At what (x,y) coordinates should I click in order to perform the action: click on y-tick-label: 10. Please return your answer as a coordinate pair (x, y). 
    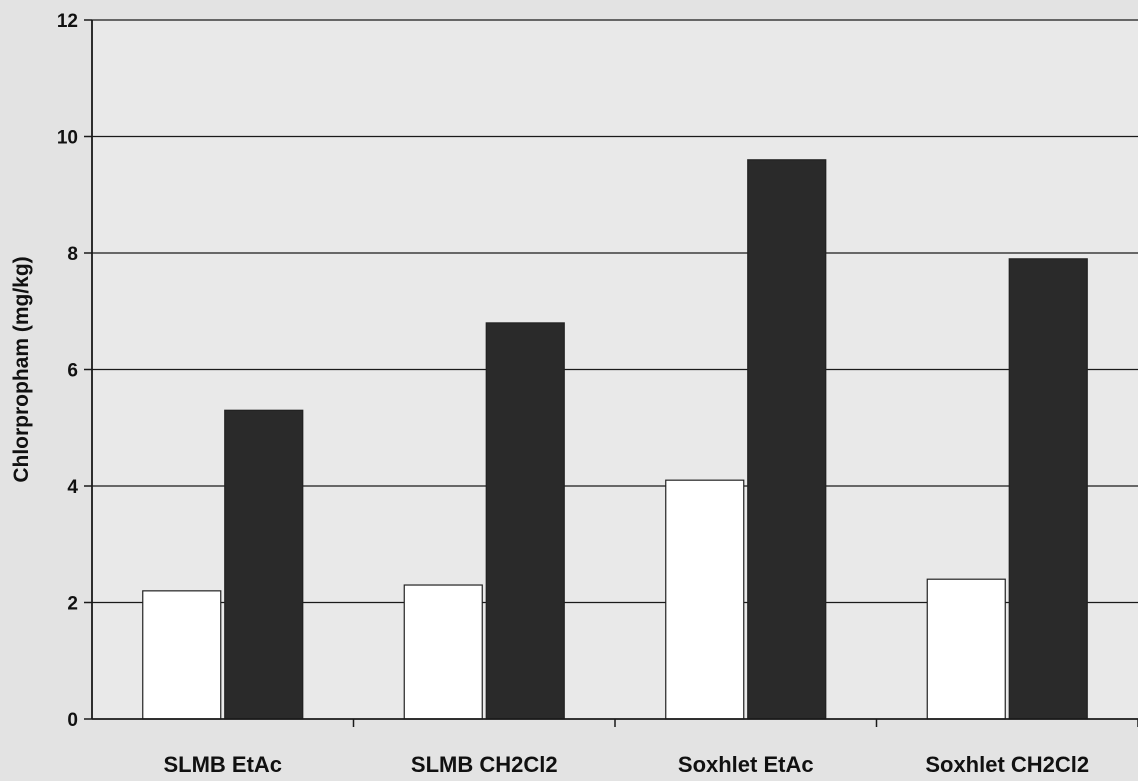
    Looking at the image, I should click on (67, 138).